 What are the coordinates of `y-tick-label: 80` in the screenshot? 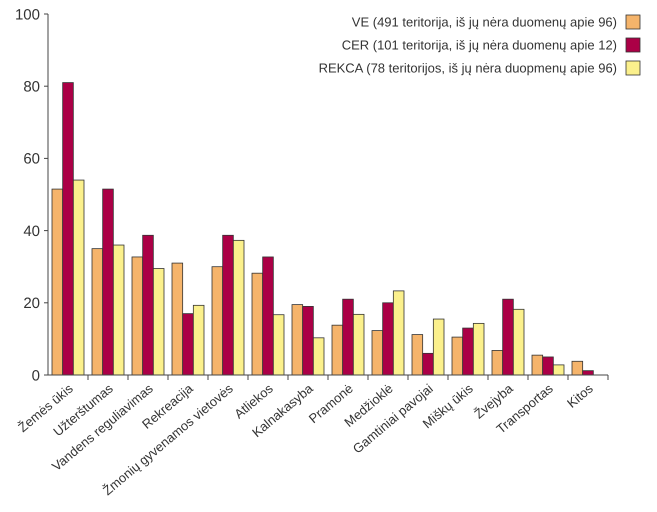 It's located at (31, 87).